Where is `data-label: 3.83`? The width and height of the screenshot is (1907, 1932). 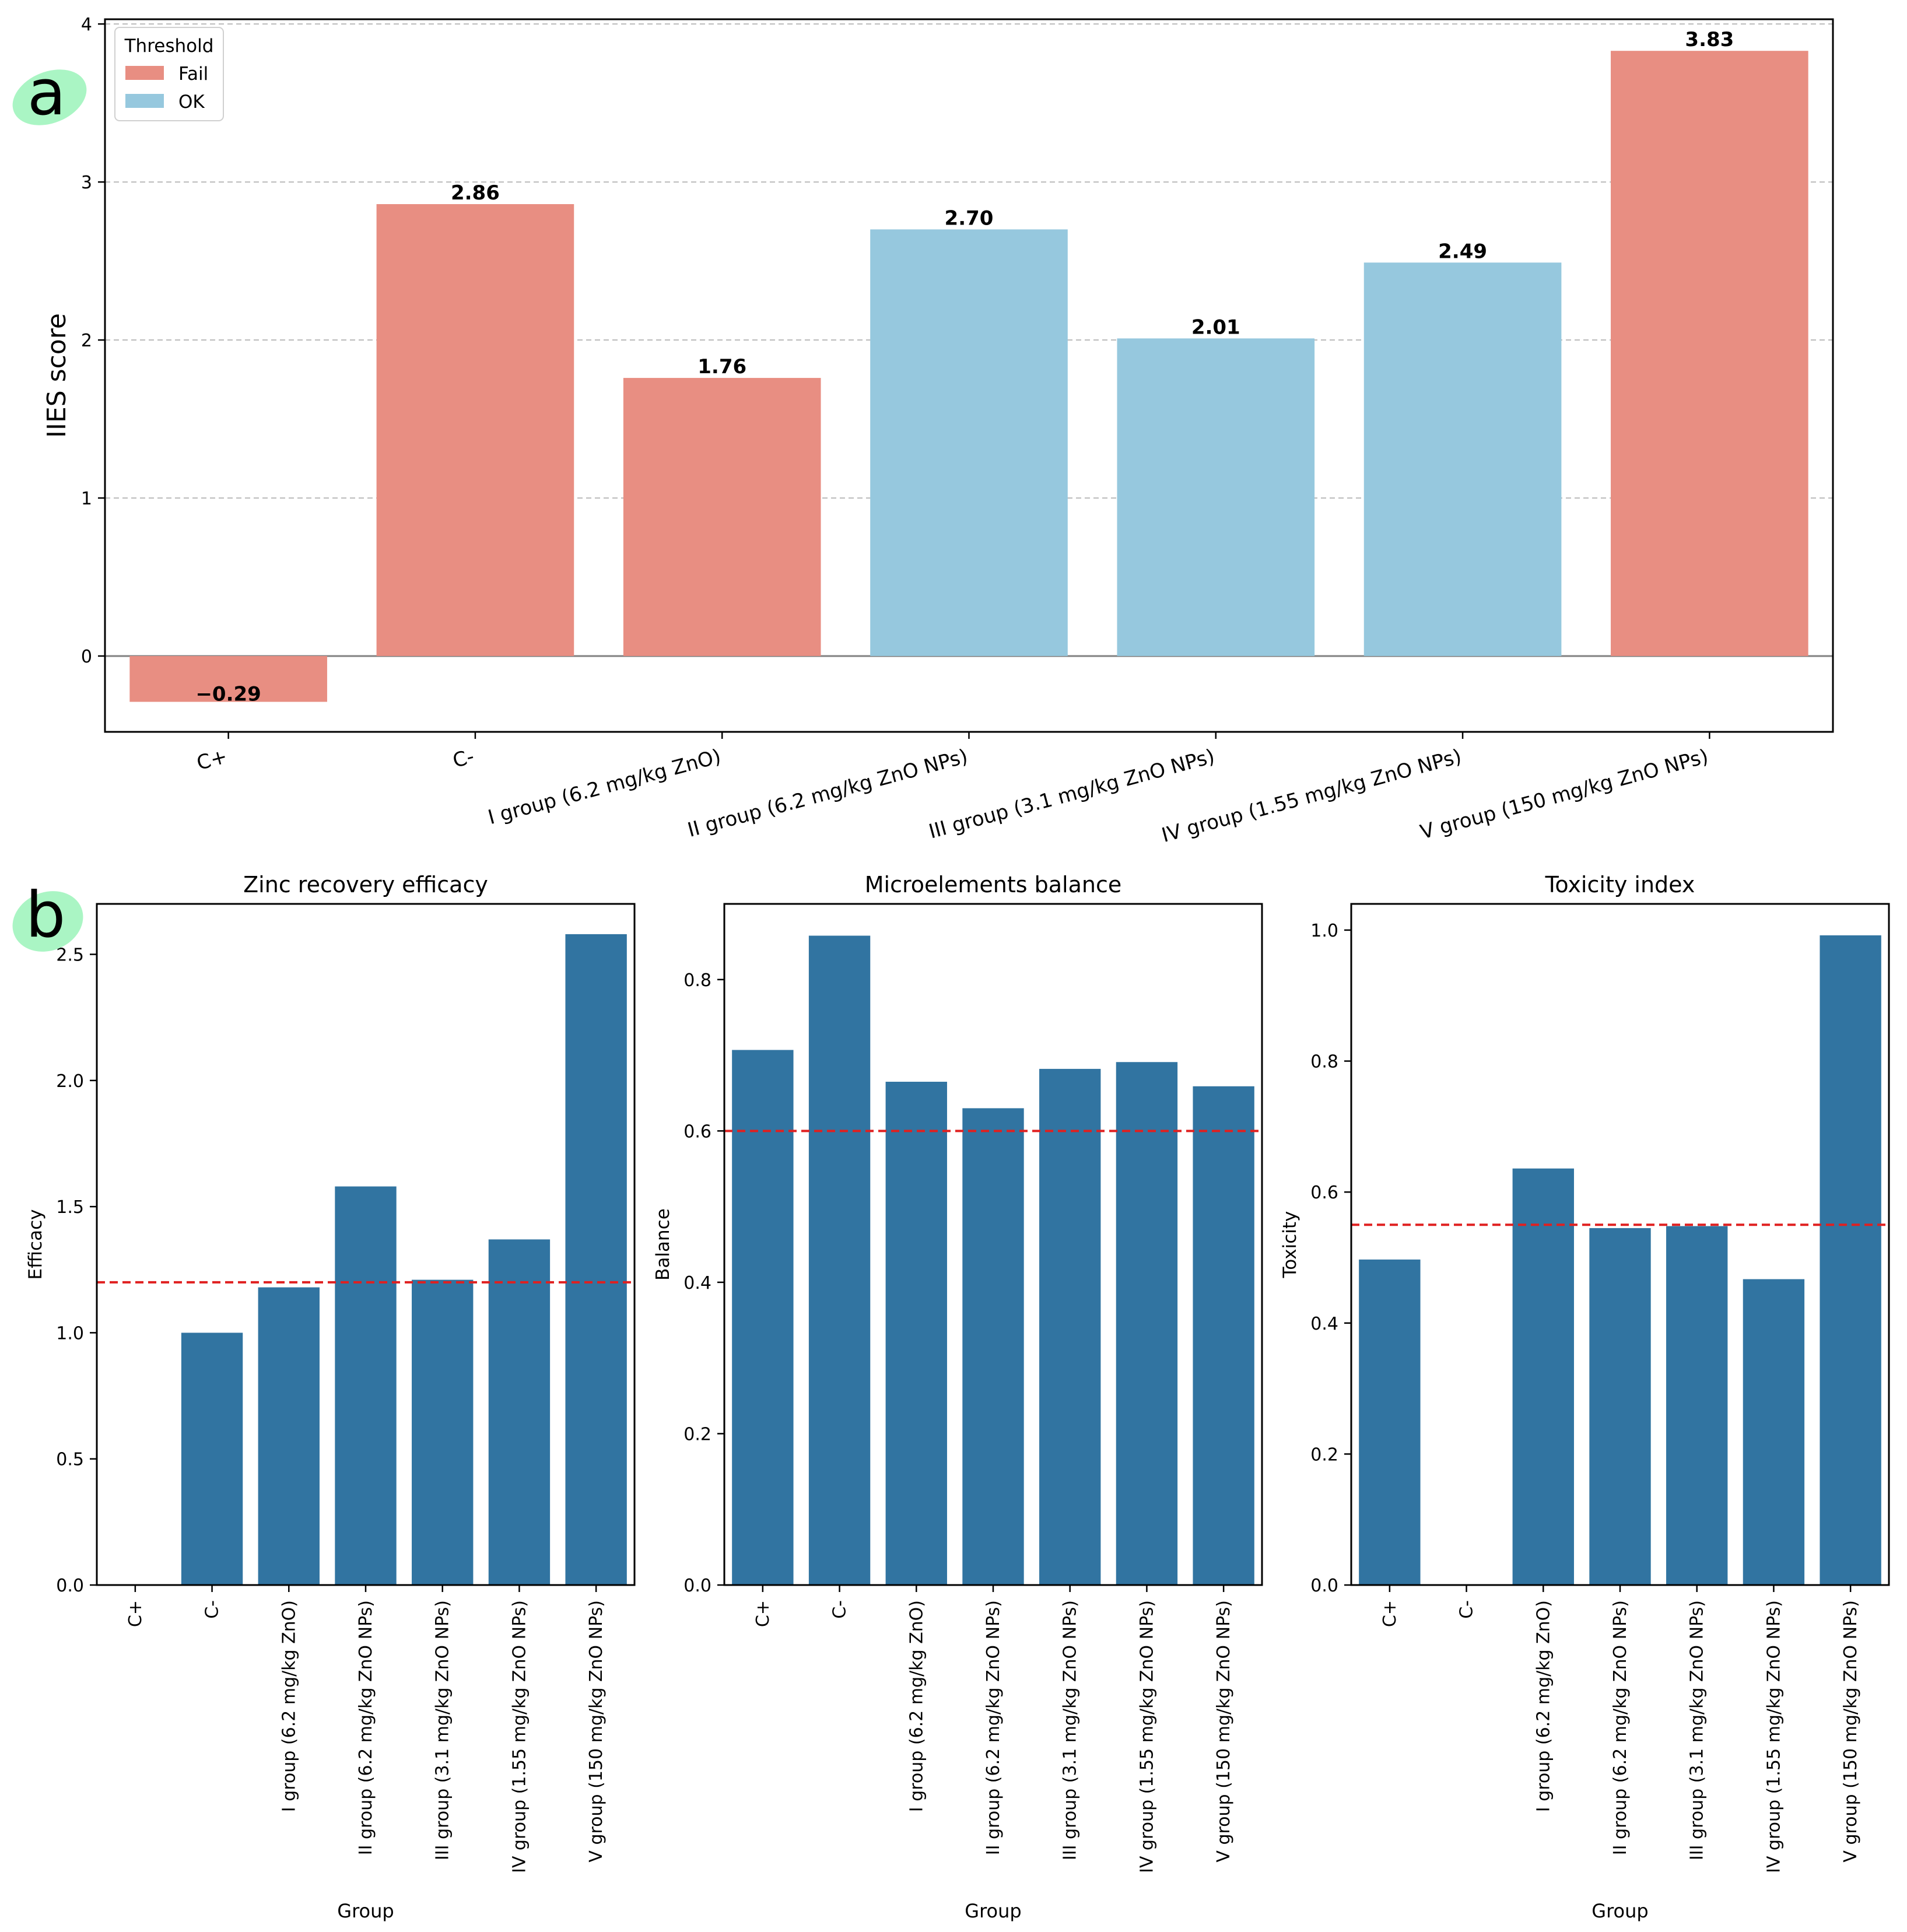 data-label: 3.83 is located at coordinates (1709, 40).